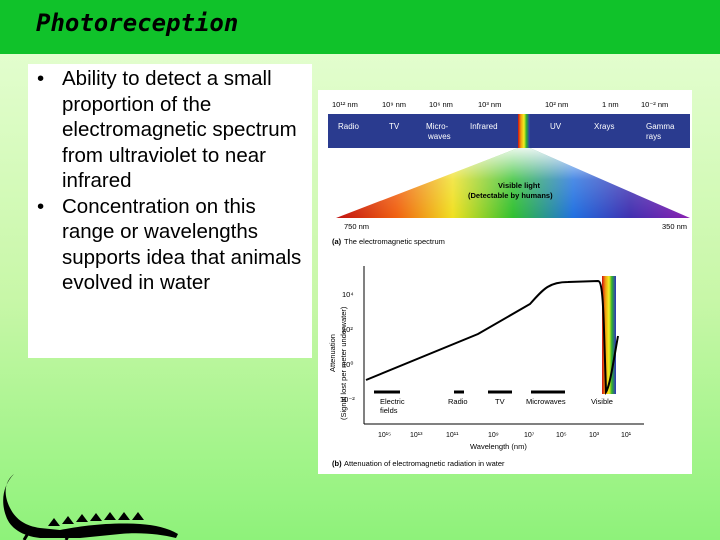 The image size is (720, 540). Describe the element at coordinates (458, 401) in the screenshot. I see `region-label-radio: Radio` at that location.